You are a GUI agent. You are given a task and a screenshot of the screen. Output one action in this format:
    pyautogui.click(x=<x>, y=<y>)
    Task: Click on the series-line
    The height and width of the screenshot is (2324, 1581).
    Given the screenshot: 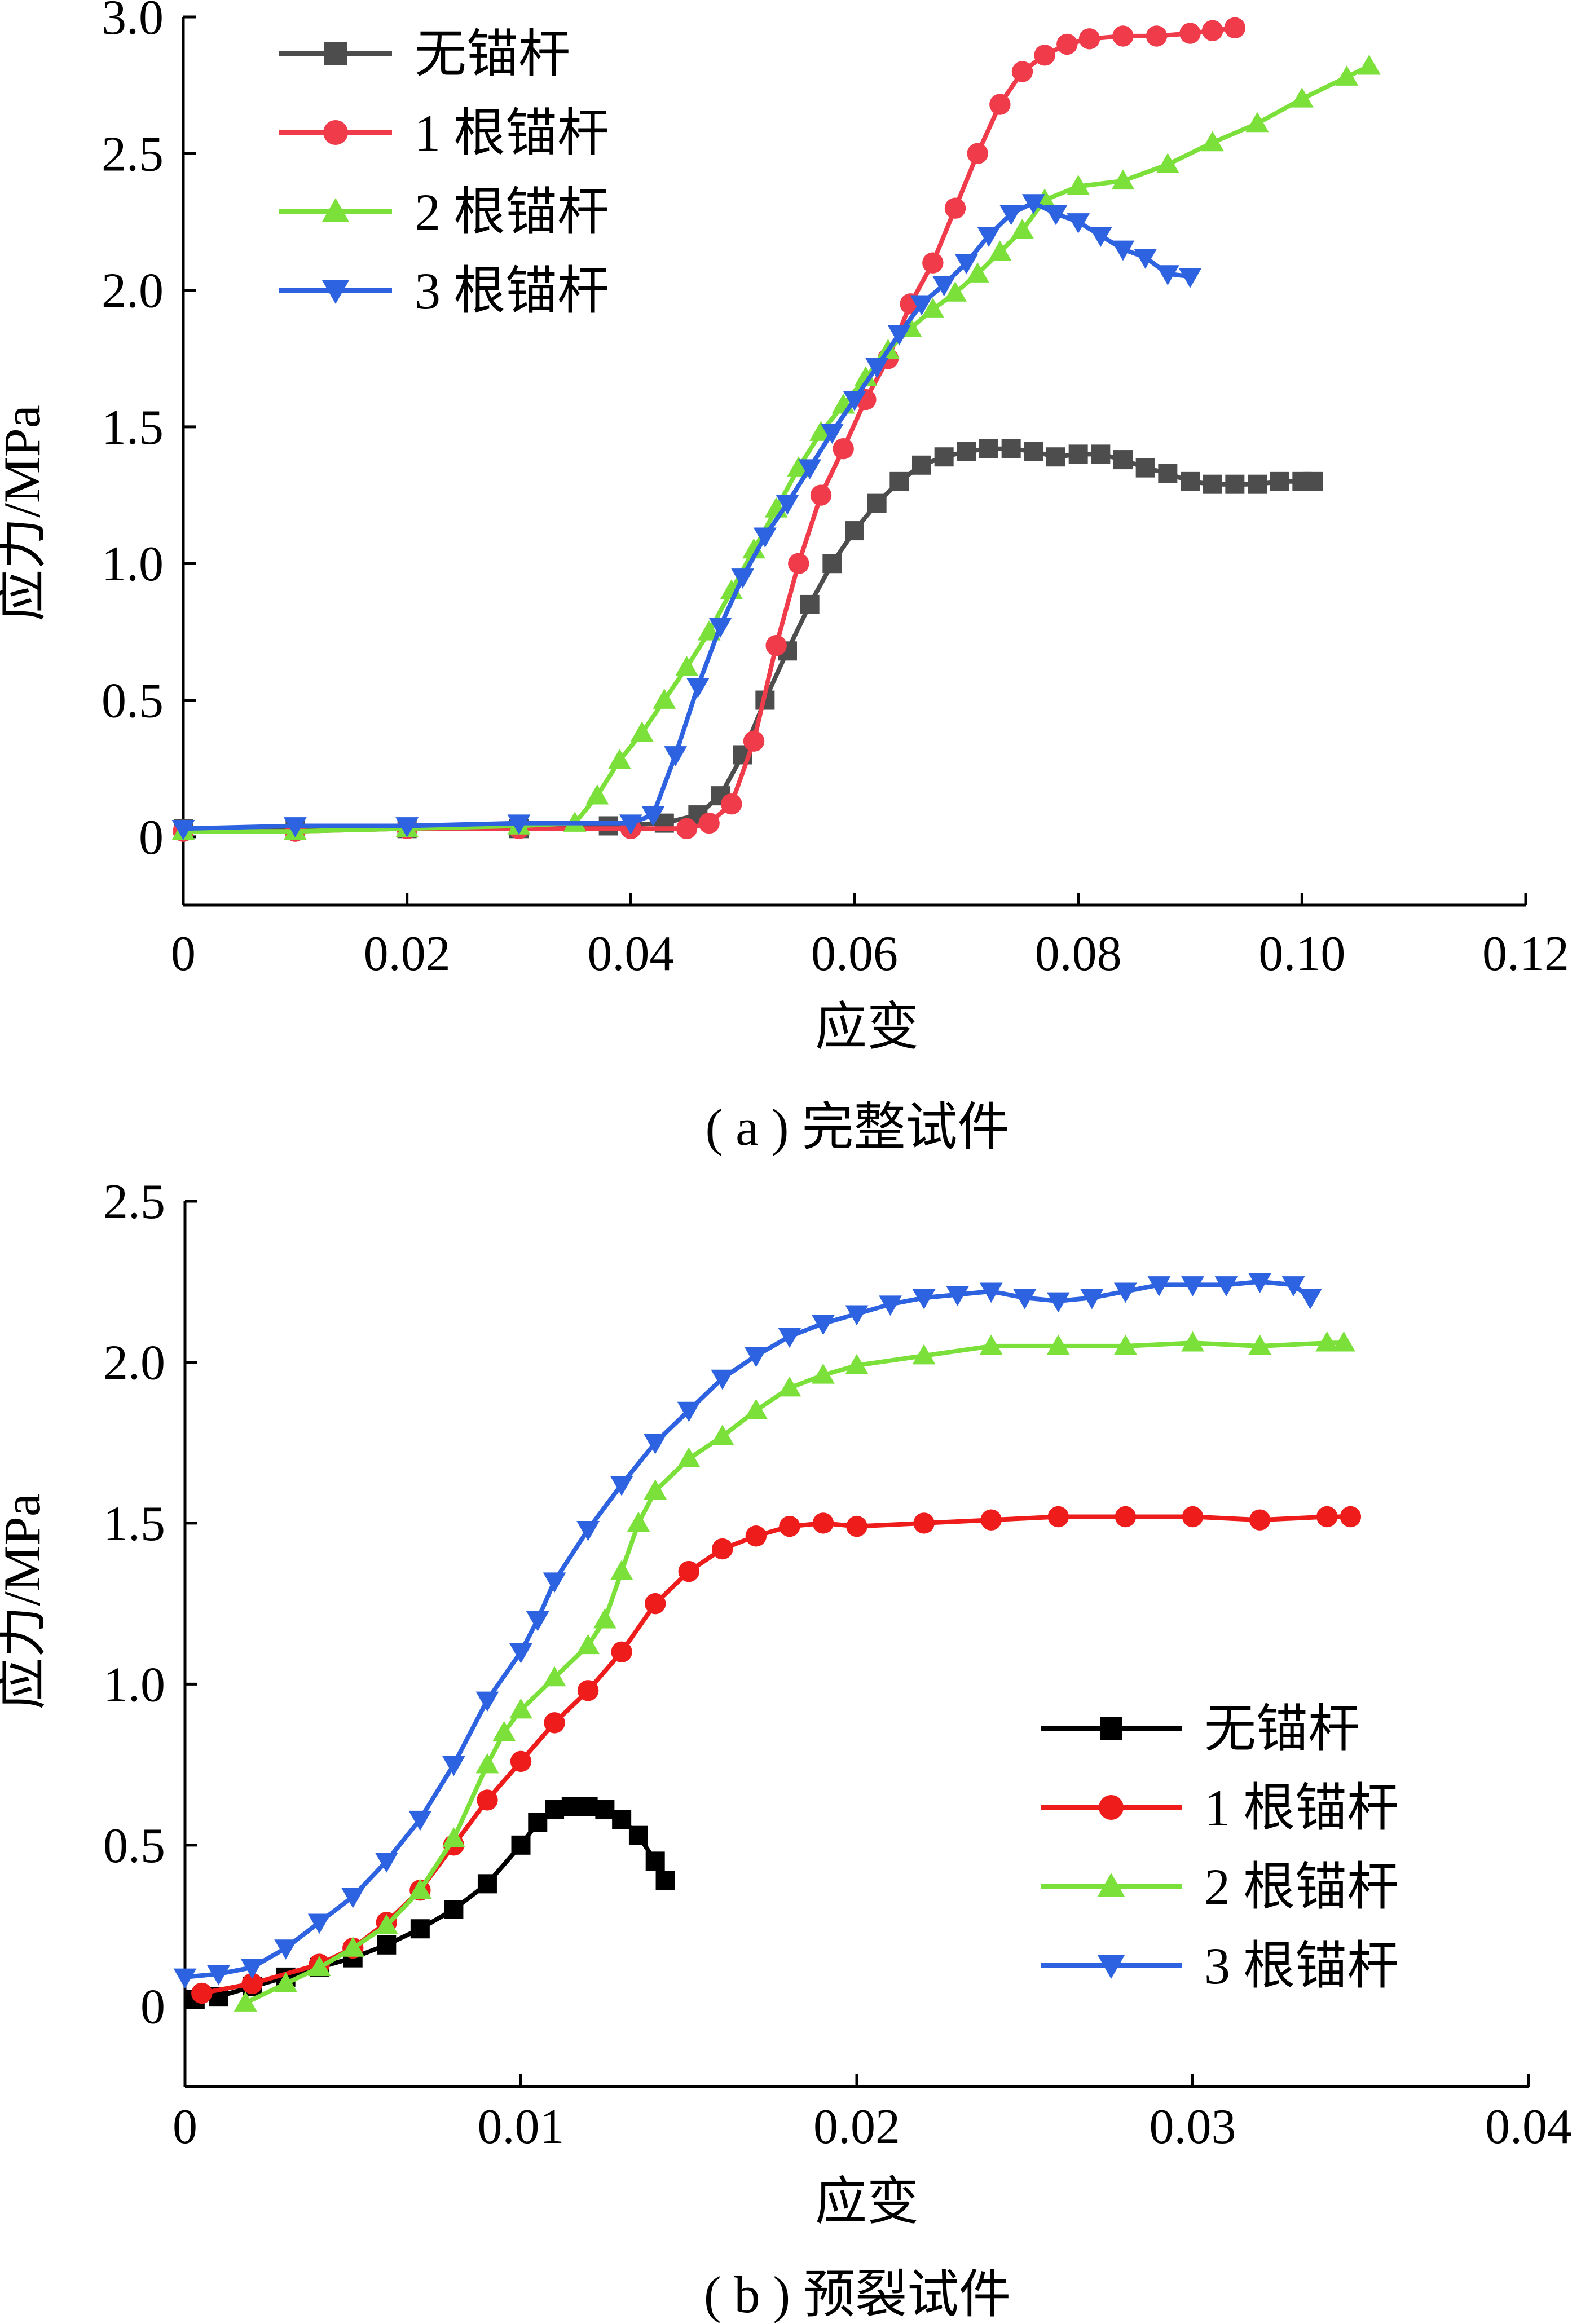 What is the action you would take?
    pyautogui.click(x=431, y=1903)
    